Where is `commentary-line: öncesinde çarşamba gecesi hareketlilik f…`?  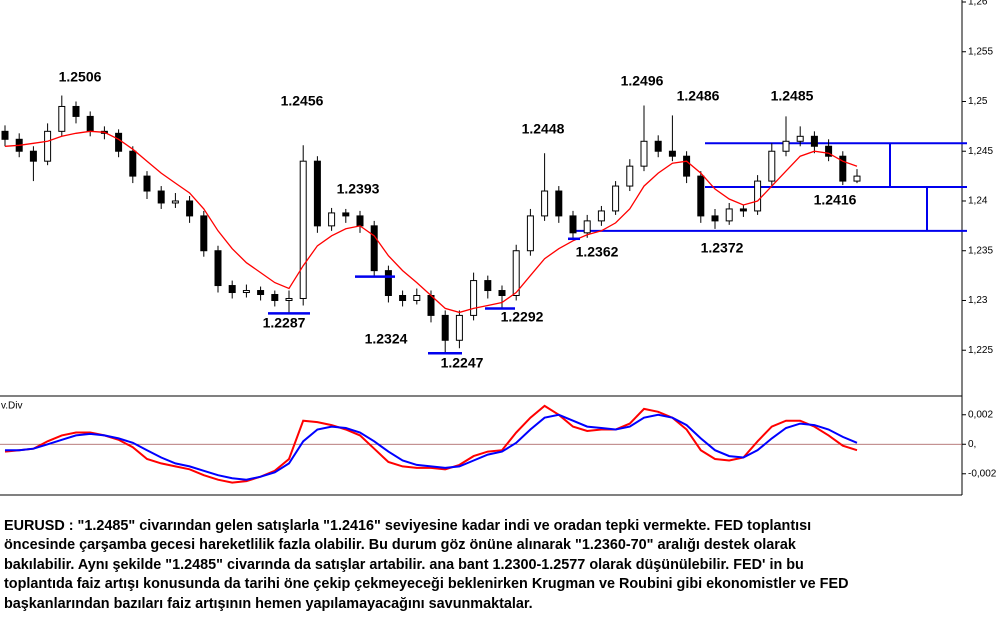
commentary-line: öncesinde çarşamba gecesi hareketlilik f… is located at coordinates (400, 545).